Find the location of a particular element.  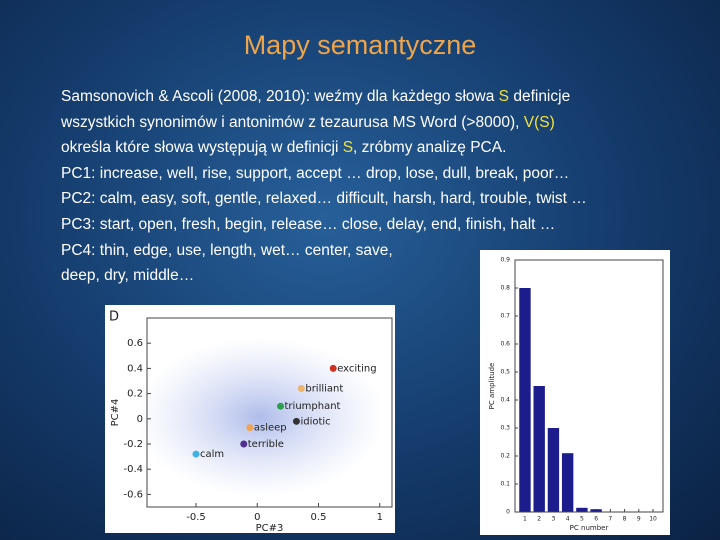

x-tick-label: 7 is located at coordinates (610, 519).